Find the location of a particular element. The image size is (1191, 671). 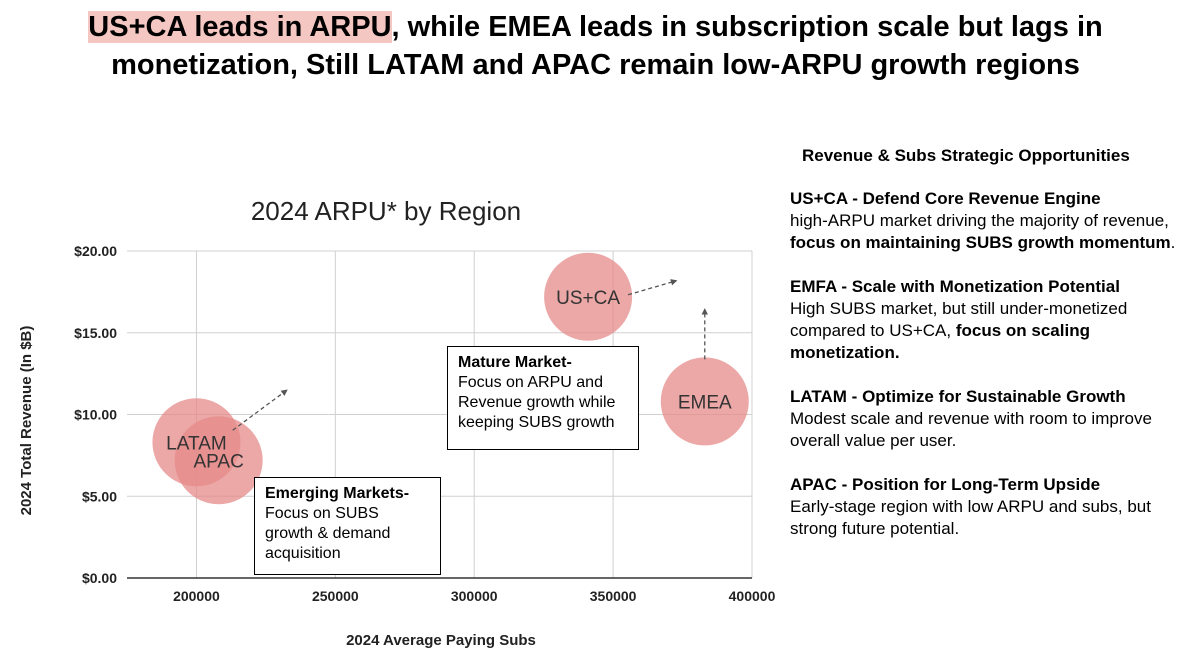

x-tick-label: 200000 is located at coordinates (196, 596).